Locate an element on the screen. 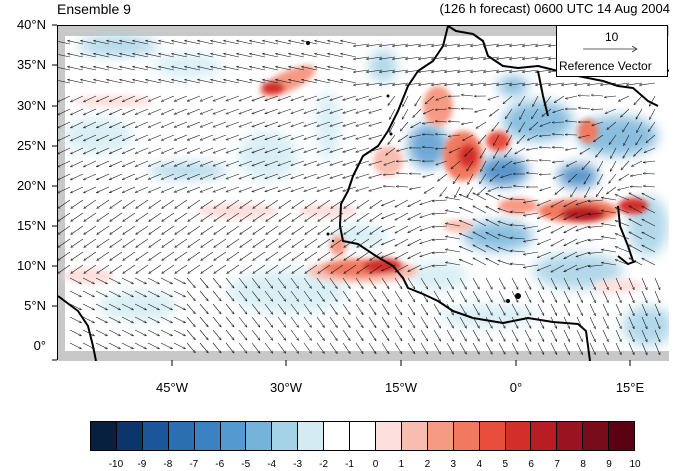  lat-label-25n: 25°N is located at coordinates (31, 145).